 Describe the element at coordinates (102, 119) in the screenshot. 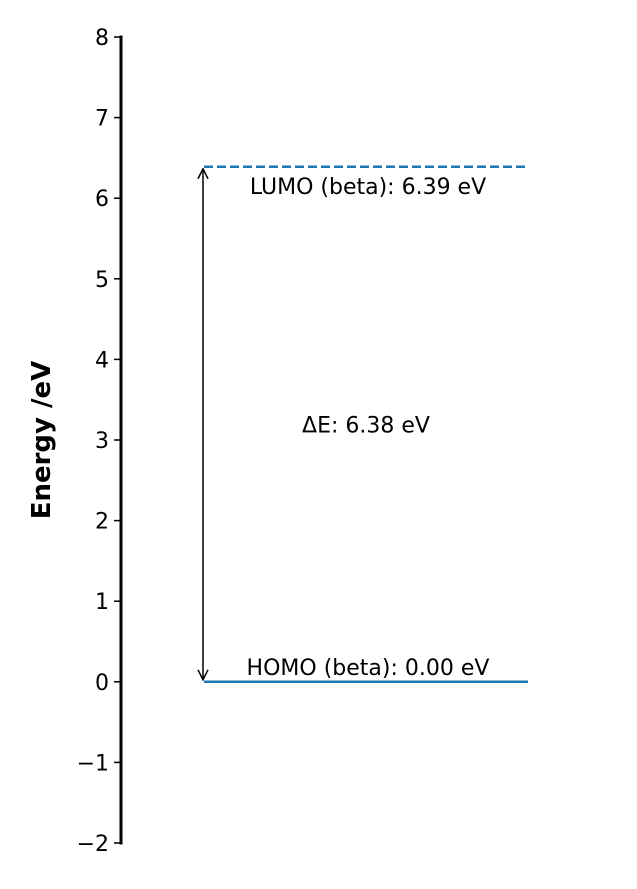

I see `y-tick-label: 7` at that location.